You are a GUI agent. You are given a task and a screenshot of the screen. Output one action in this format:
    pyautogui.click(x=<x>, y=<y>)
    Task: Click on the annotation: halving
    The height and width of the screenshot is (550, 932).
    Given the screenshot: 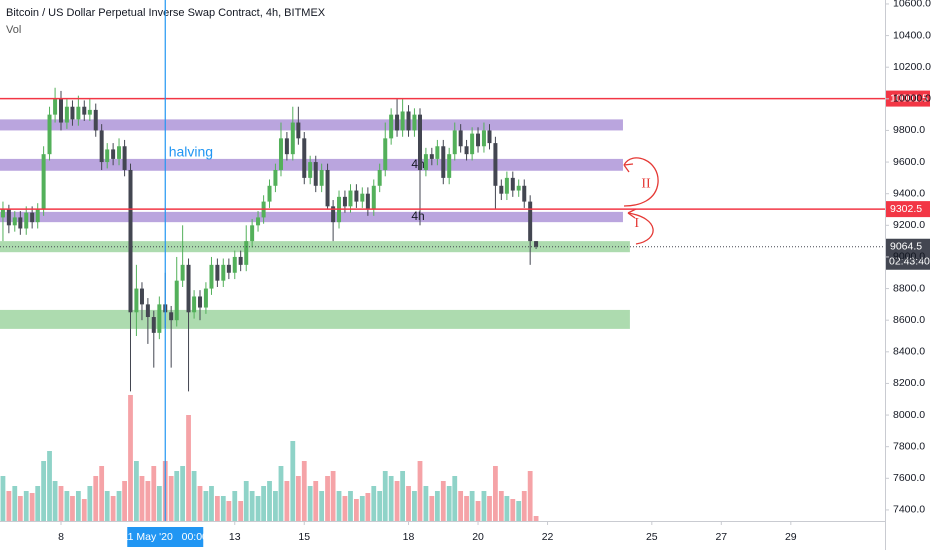 What is the action you would take?
    pyautogui.click(x=191, y=151)
    